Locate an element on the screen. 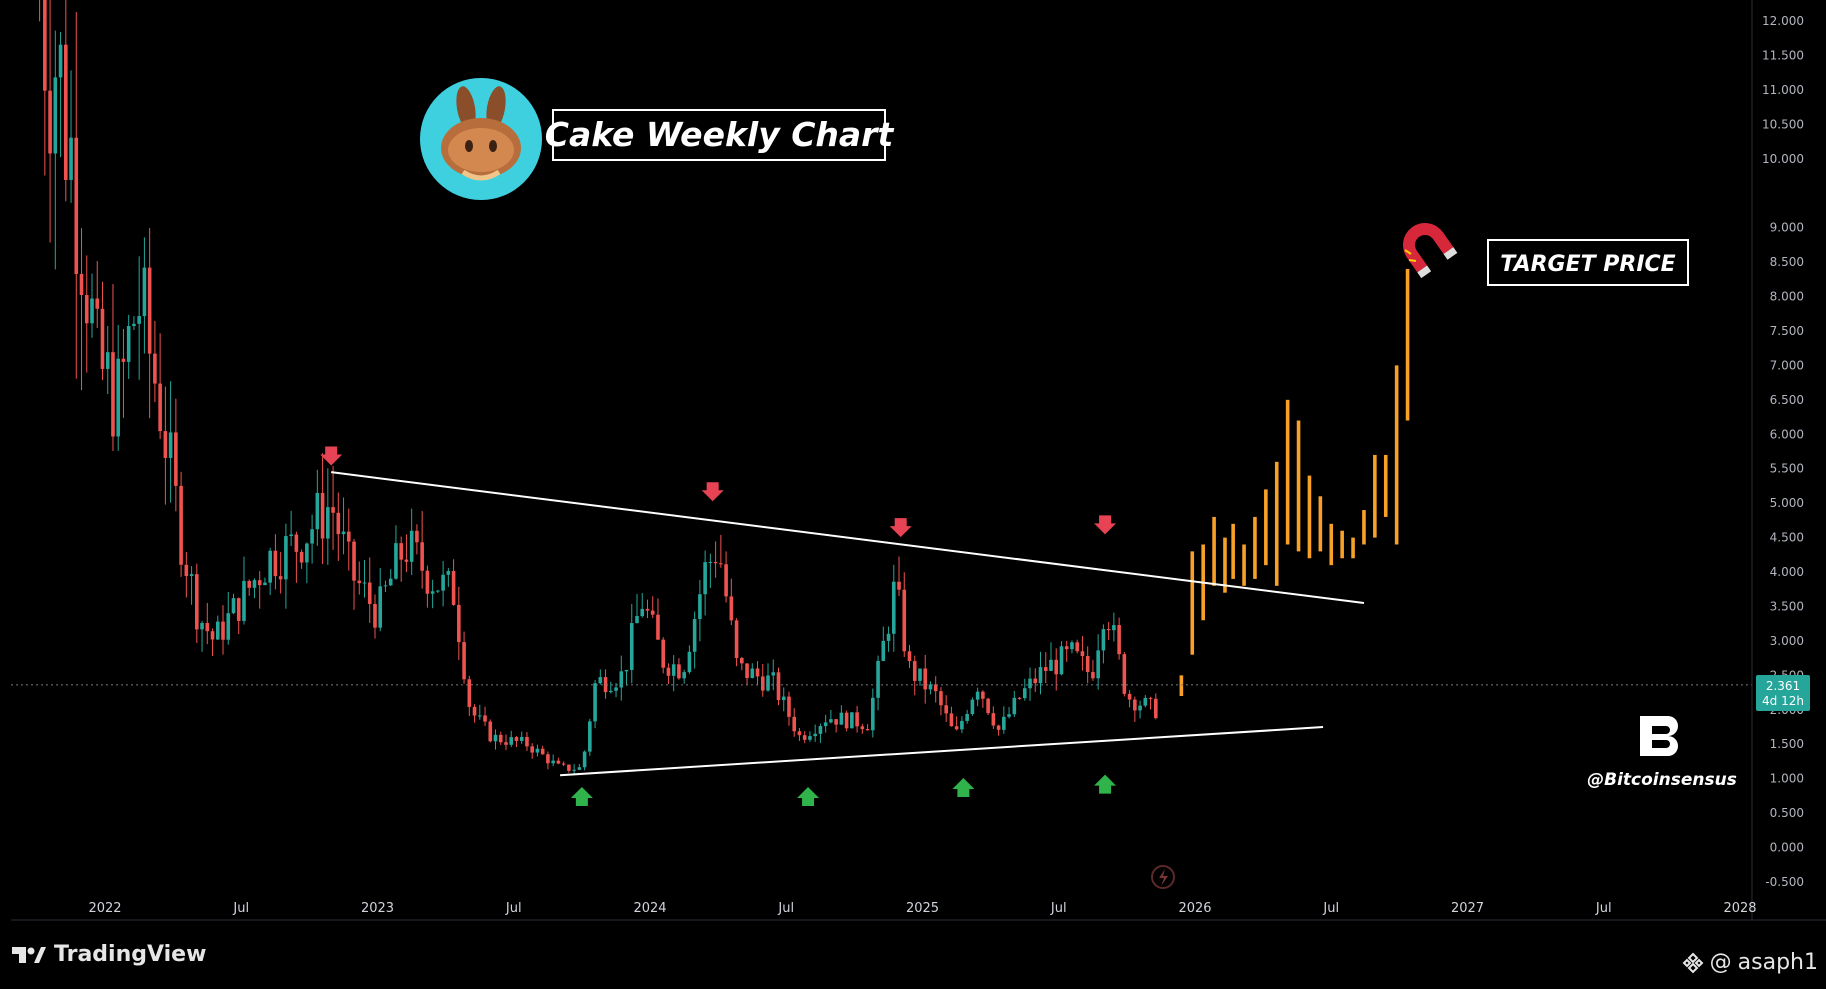 This screenshot has width=1826, height=989. x-tick-label: 2025 is located at coordinates (922, 908).